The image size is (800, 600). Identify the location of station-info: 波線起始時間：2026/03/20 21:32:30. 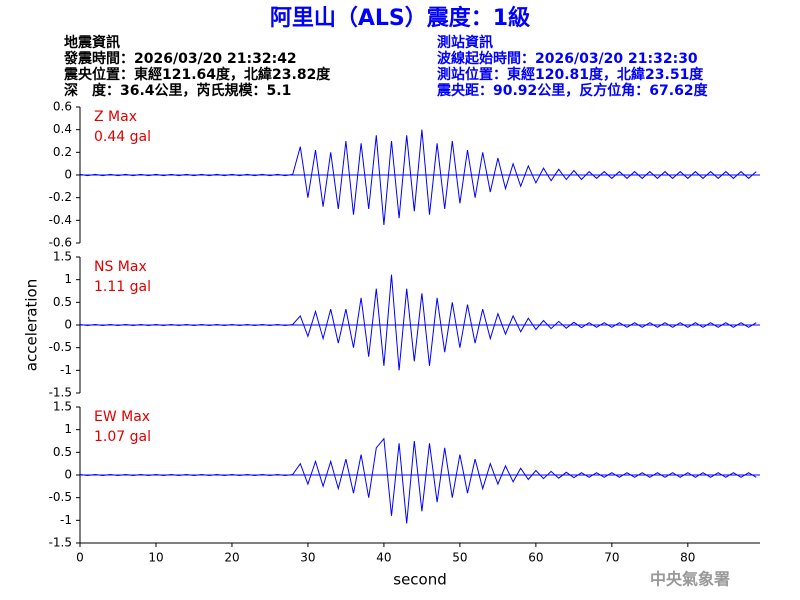
(567, 58).